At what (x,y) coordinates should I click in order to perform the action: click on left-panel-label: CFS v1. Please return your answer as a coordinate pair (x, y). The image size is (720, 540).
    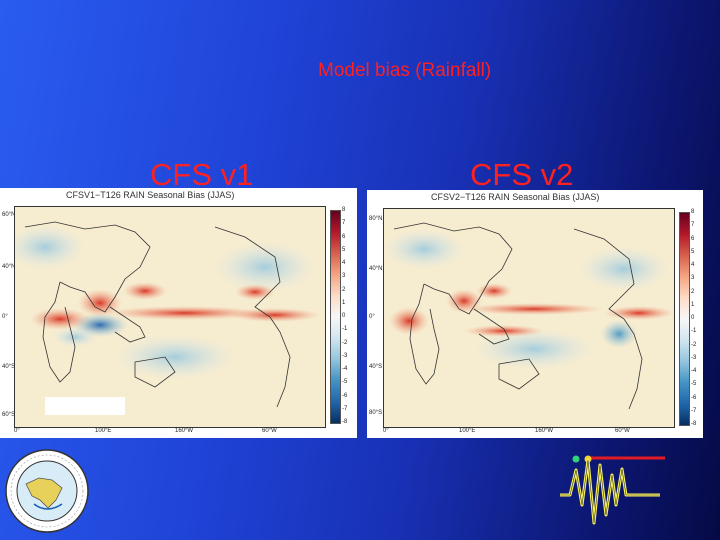
    Looking at the image, I should click on (202, 174).